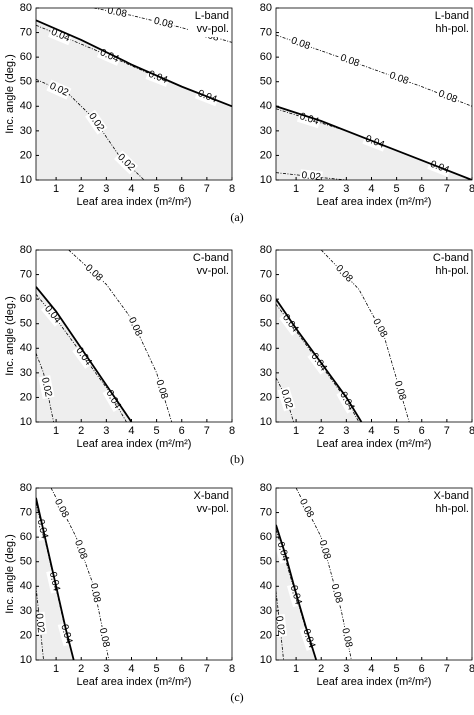 The height and width of the screenshot is (715, 474). I want to click on contour-line, so click(311, 176).